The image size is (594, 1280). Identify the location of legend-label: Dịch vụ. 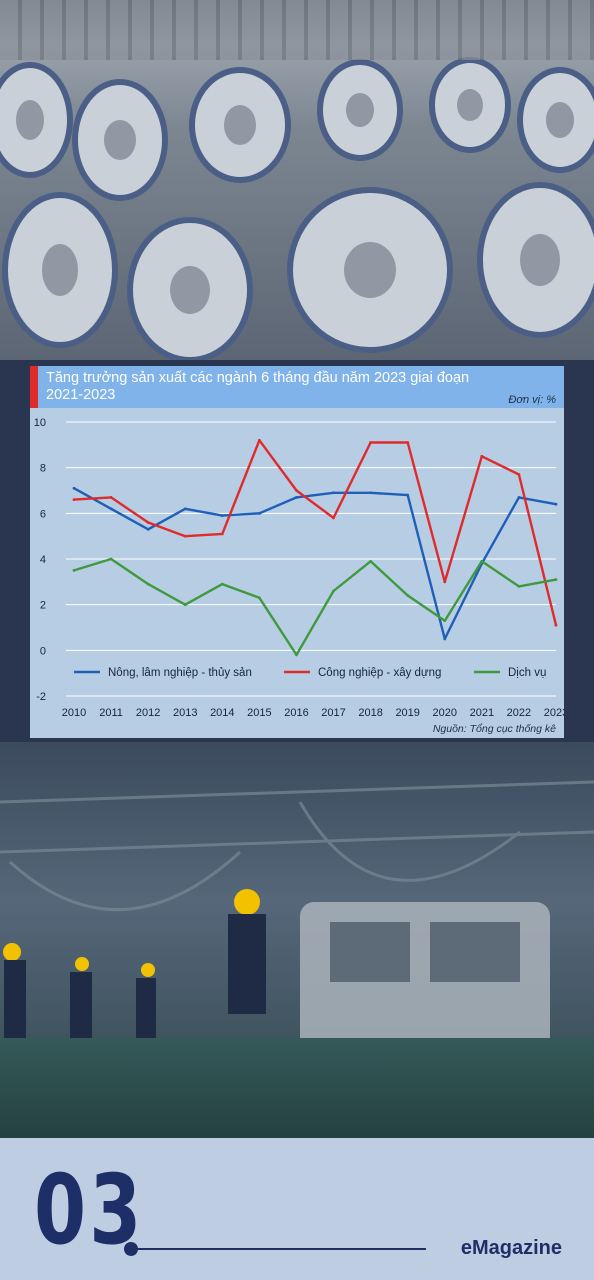
(527, 673).